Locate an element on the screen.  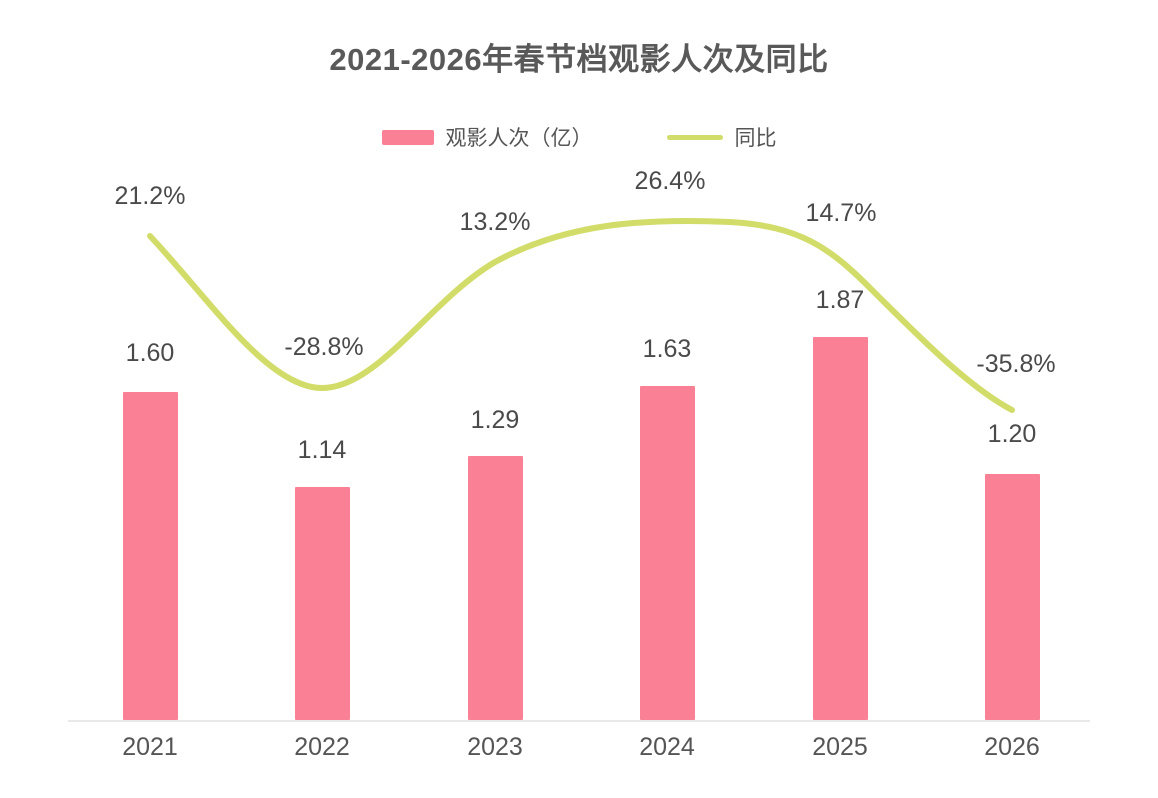
bar-swatch-icon is located at coordinates (407, 137).